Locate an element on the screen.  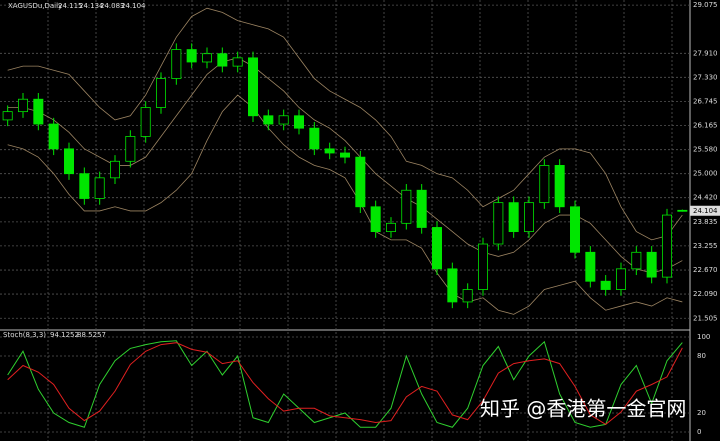
y-tick-label: 26.745 is located at coordinates (705, 101).